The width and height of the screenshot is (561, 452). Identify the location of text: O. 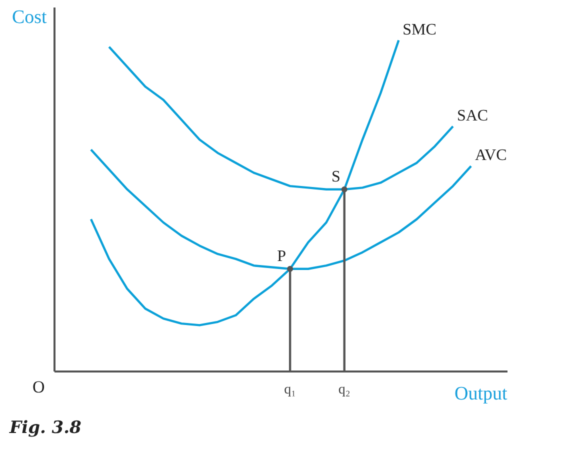
(38, 387).